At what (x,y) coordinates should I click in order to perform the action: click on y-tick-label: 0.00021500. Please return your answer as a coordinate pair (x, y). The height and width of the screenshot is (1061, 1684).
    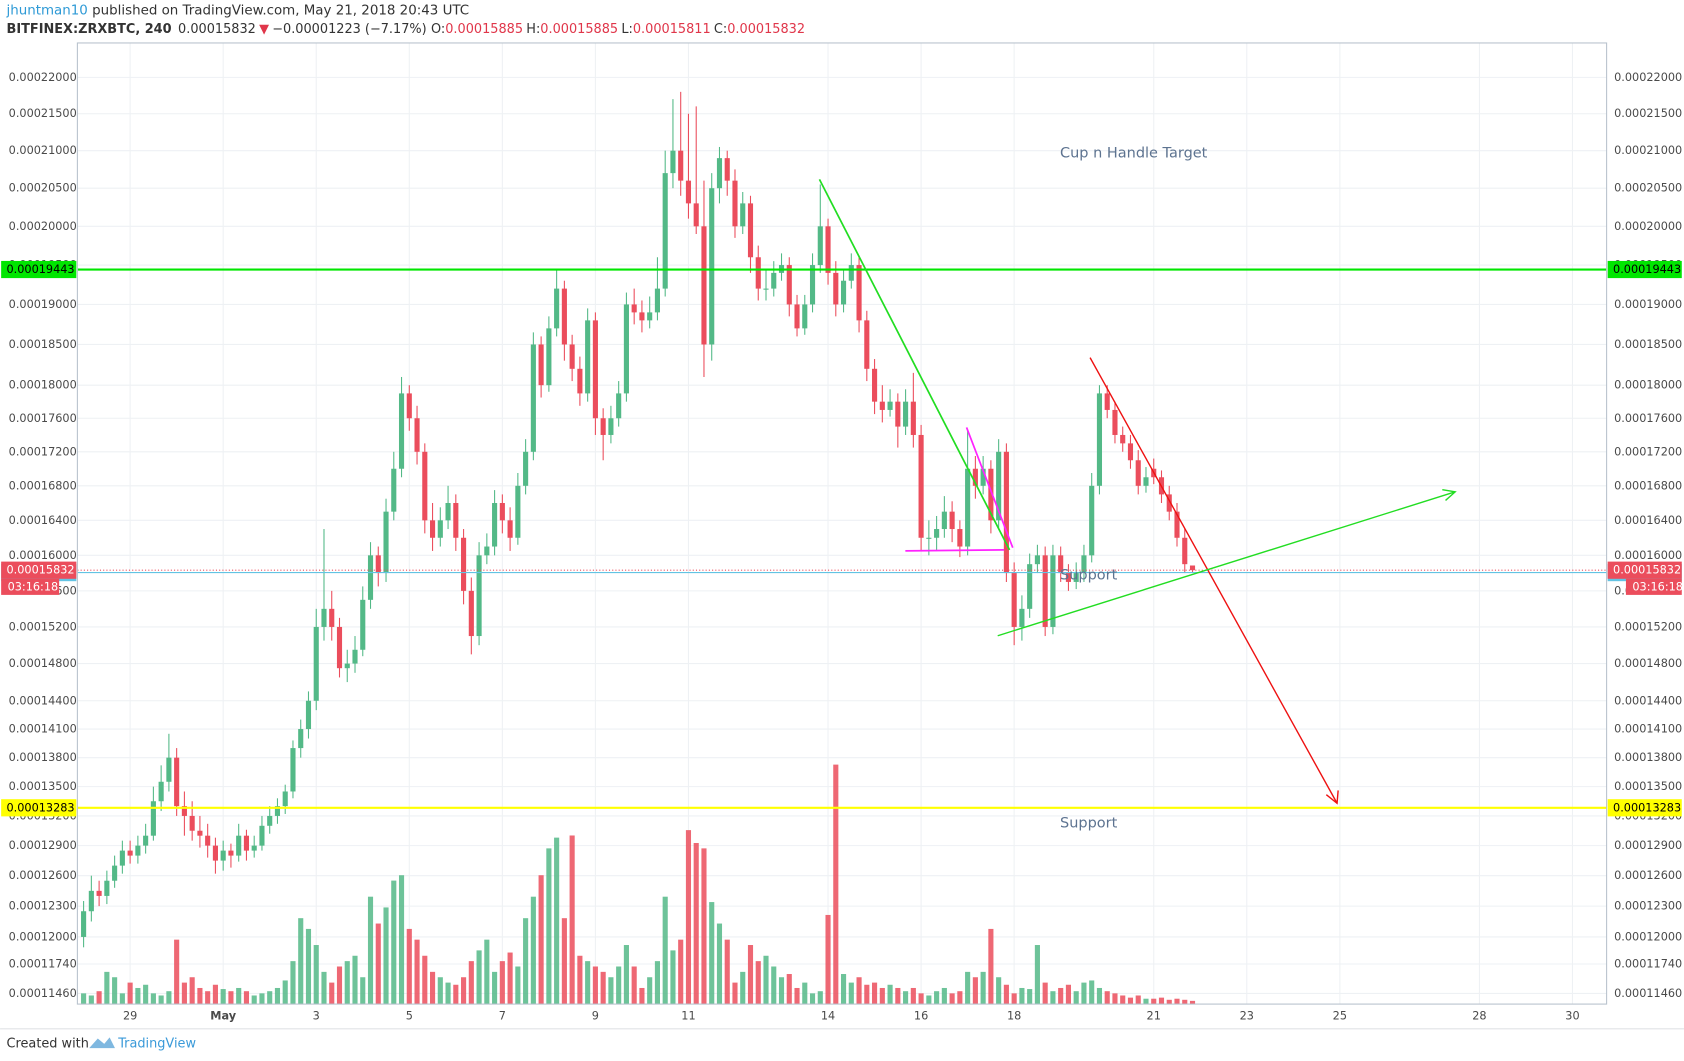
    Looking at the image, I should click on (43, 113).